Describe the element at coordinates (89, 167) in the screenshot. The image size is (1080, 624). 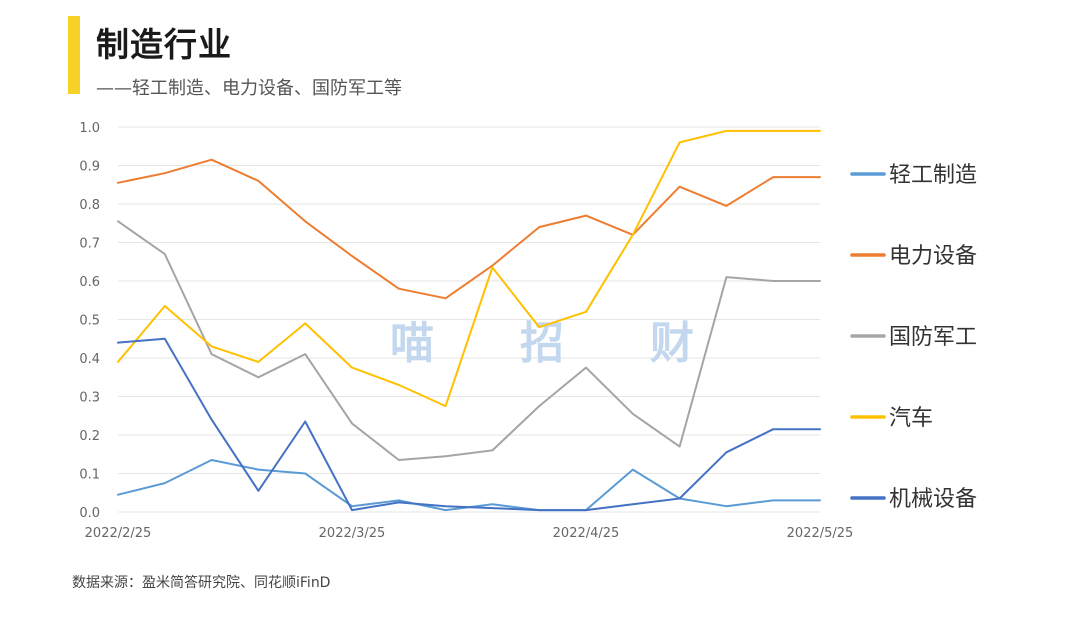
I see `y-tick-label: 0.9` at that location.